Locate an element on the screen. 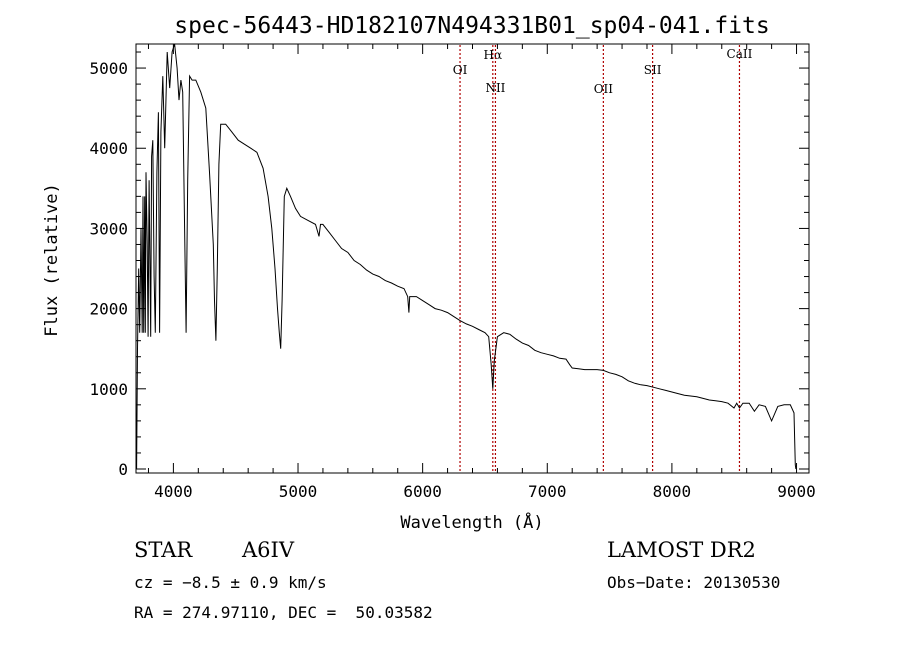 This screenshot has width=900, height=649. spectral-line-label: SII is located at coordinates (653, 70).